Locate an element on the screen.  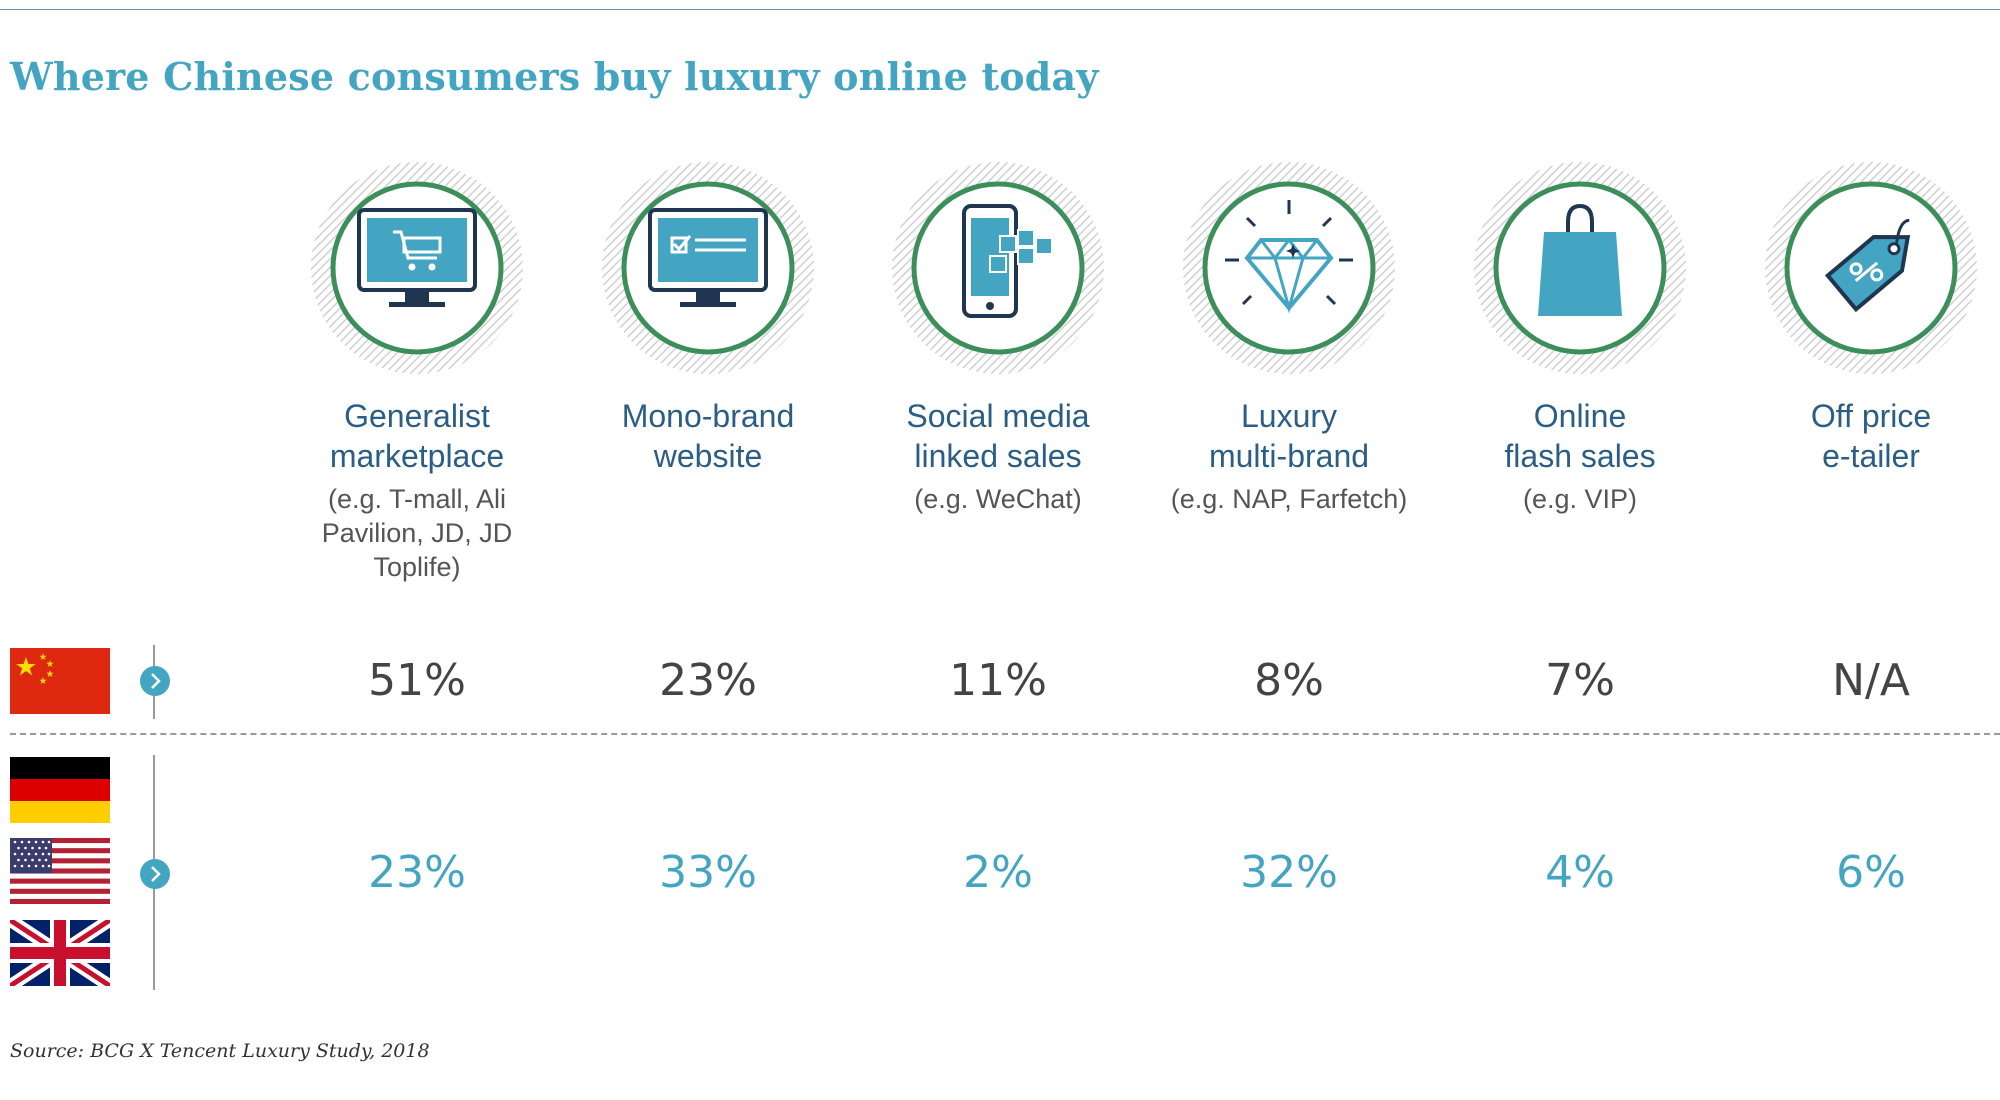
west-value-cell: 2% is located at coordinates (998, 872).